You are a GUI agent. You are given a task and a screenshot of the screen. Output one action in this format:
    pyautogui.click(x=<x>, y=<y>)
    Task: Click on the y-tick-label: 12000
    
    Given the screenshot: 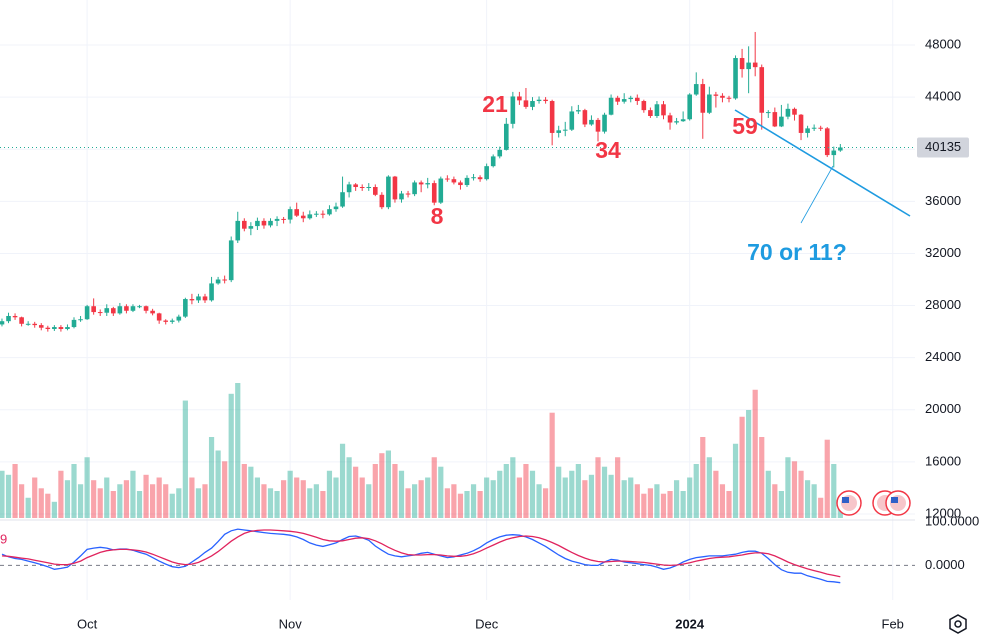 What is the action you would take?
    pyautogui.click(x=943, y=512)
    